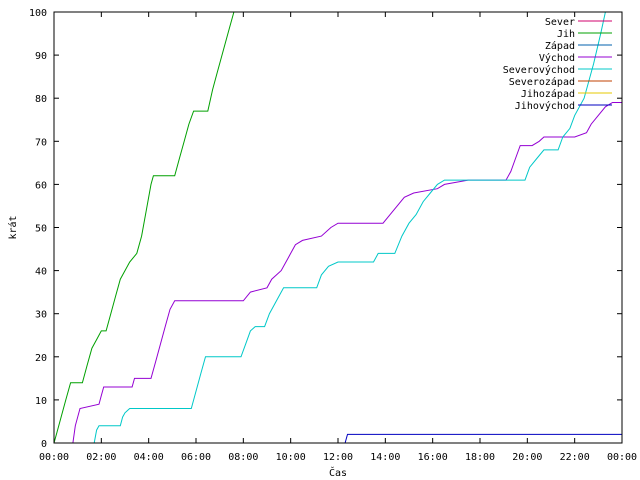  What do you see at coordinates (527, 457) in the screenshot?
I see `x-tick-label: 20:00` at bounding box center [527, 457].